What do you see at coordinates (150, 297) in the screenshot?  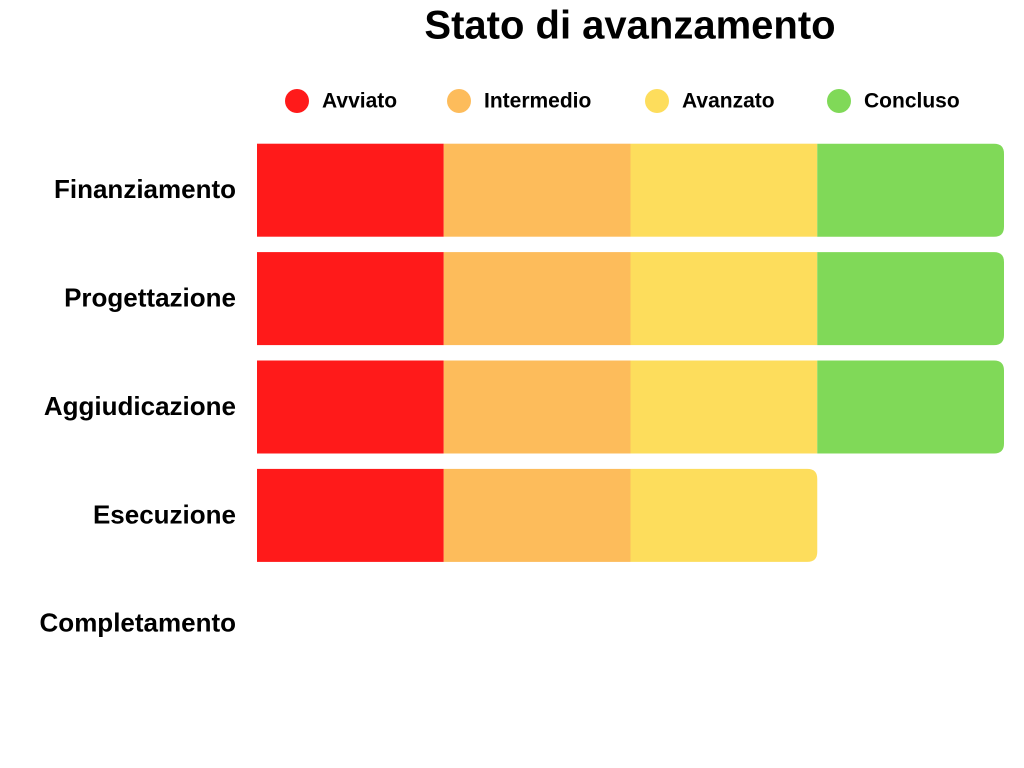 I see `y-tick-label: Progettazione` at bounding box center [150, 297].